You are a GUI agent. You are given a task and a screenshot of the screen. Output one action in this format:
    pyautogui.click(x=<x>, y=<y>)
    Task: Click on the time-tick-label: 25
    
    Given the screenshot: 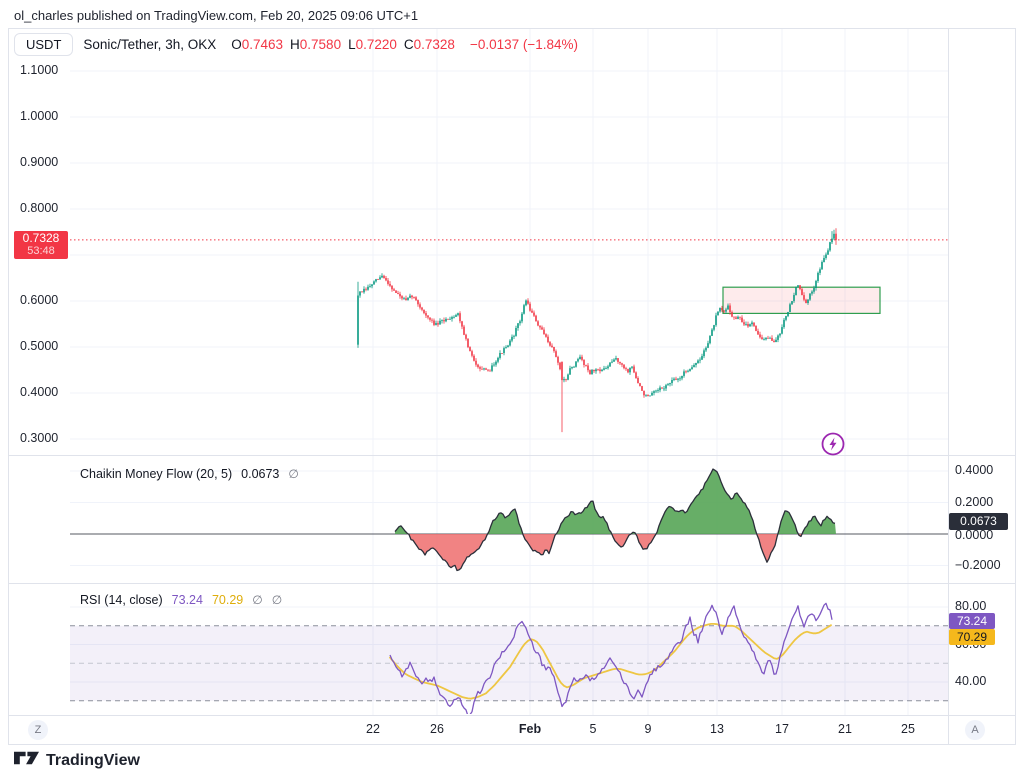 What is the action you would take?
    pyautogui.click(x=908, y=729)
    